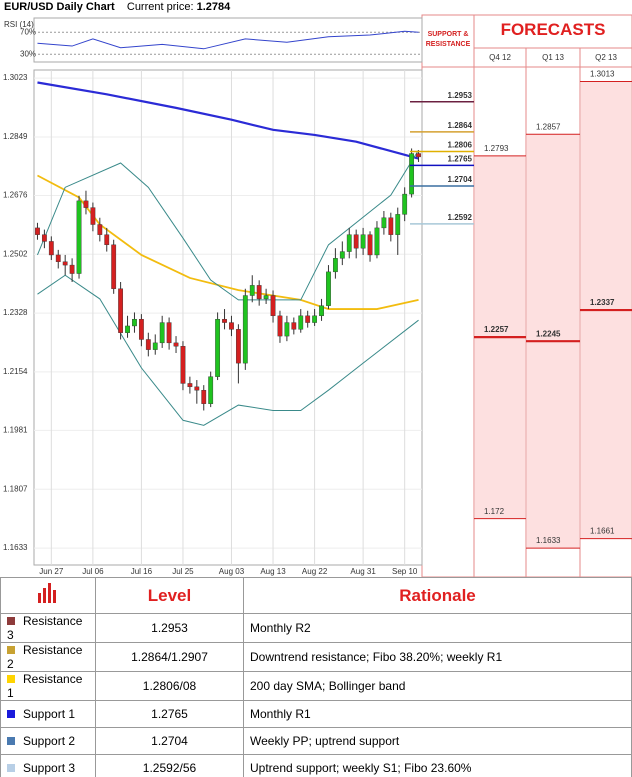 This screenshot has height=777, width=632. I want to click on level-label: 1.2765, so click(460, 158).